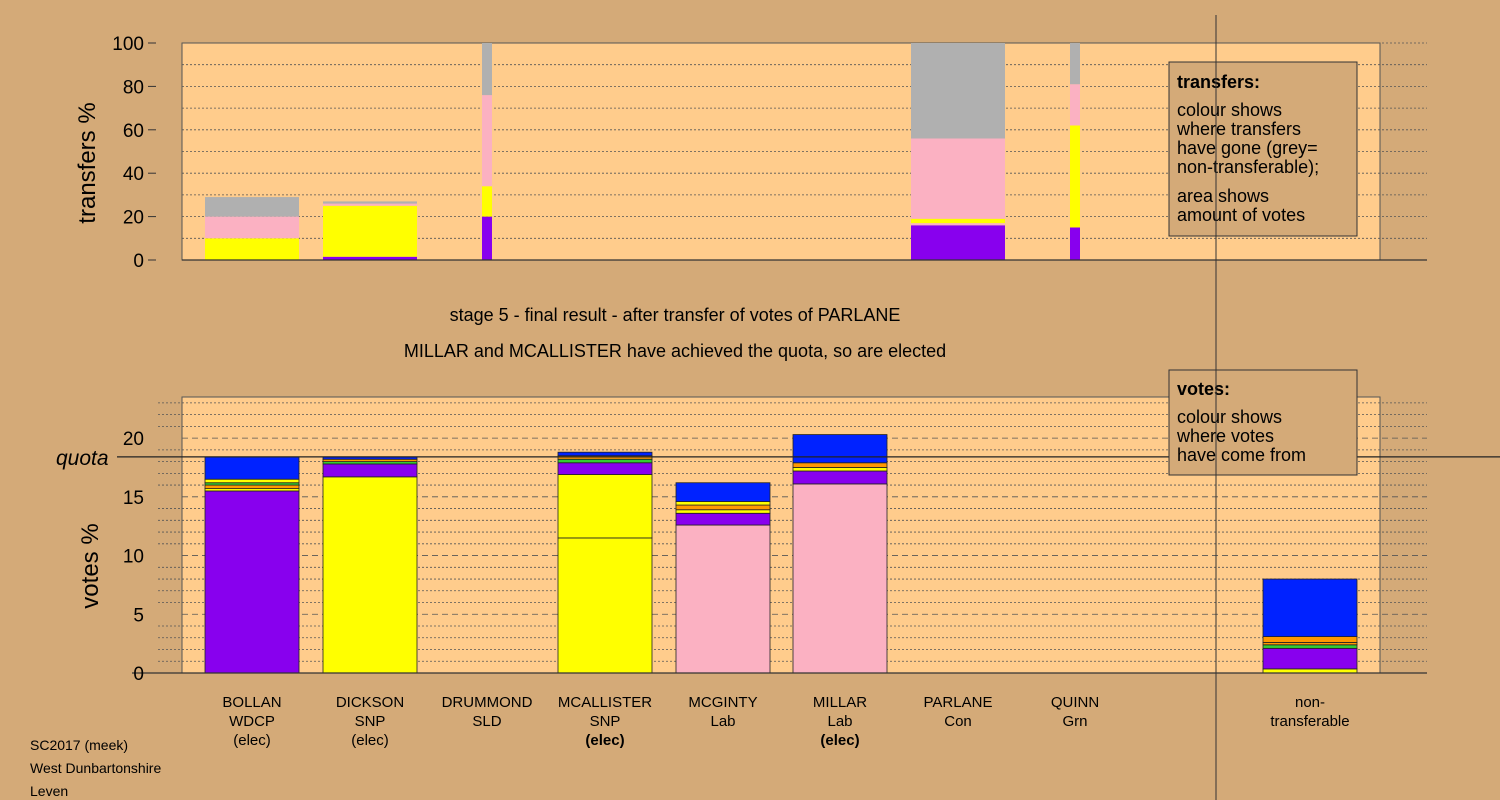 This screenshot has width=1500, height=800. I want to click on candidate-name: MCGINTY, so click(722, 702).